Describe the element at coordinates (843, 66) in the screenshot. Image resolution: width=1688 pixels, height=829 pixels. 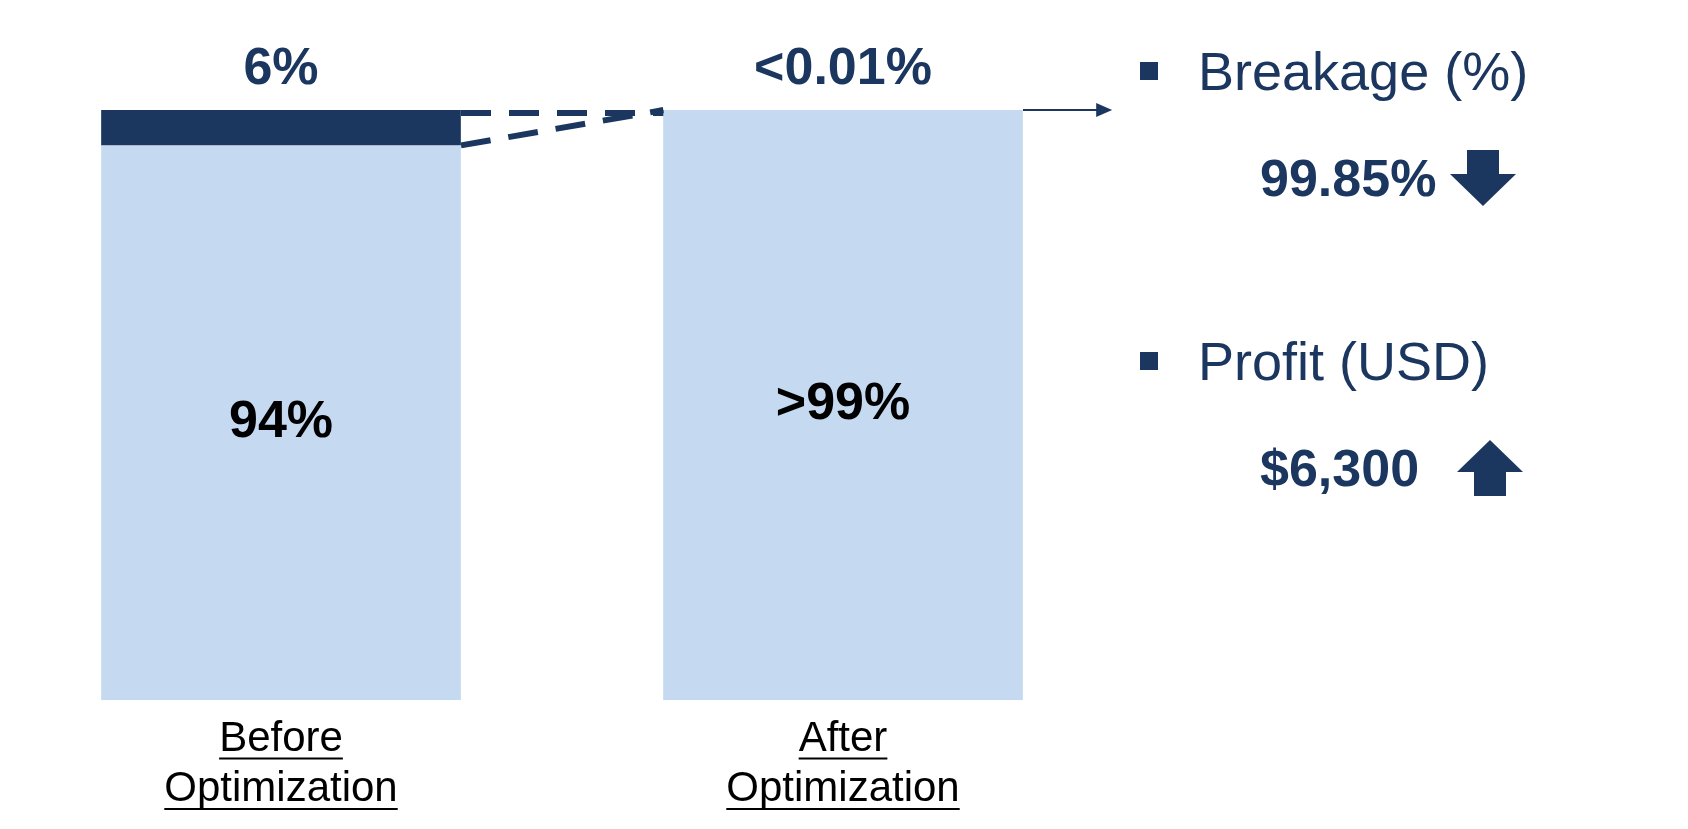
I see `data-label: <0.01%` at that location.